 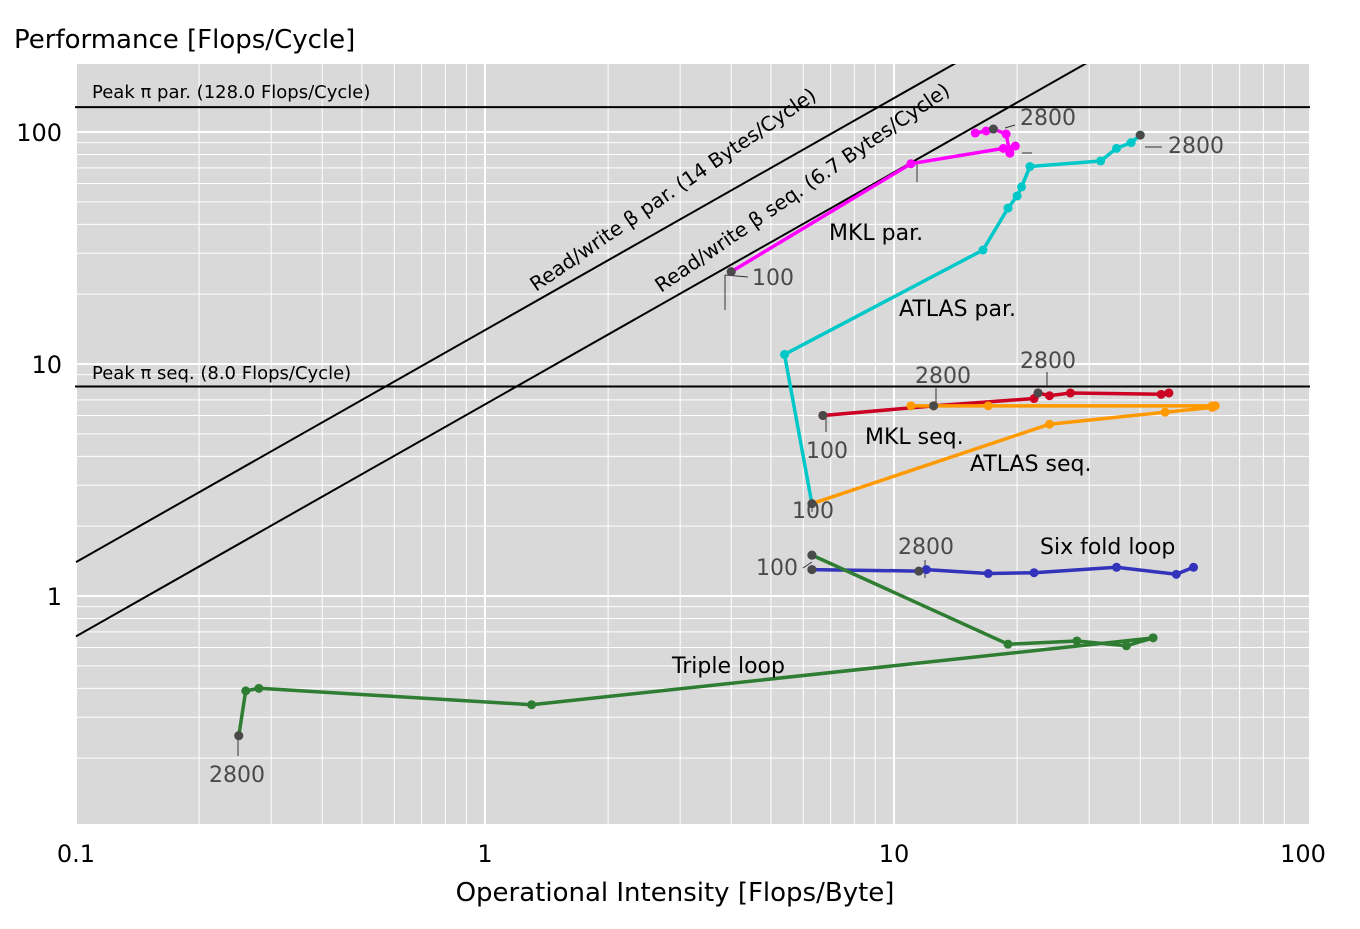 I want to click on series-label-triple-loop: Triple loop, so click(x=728, y=666).